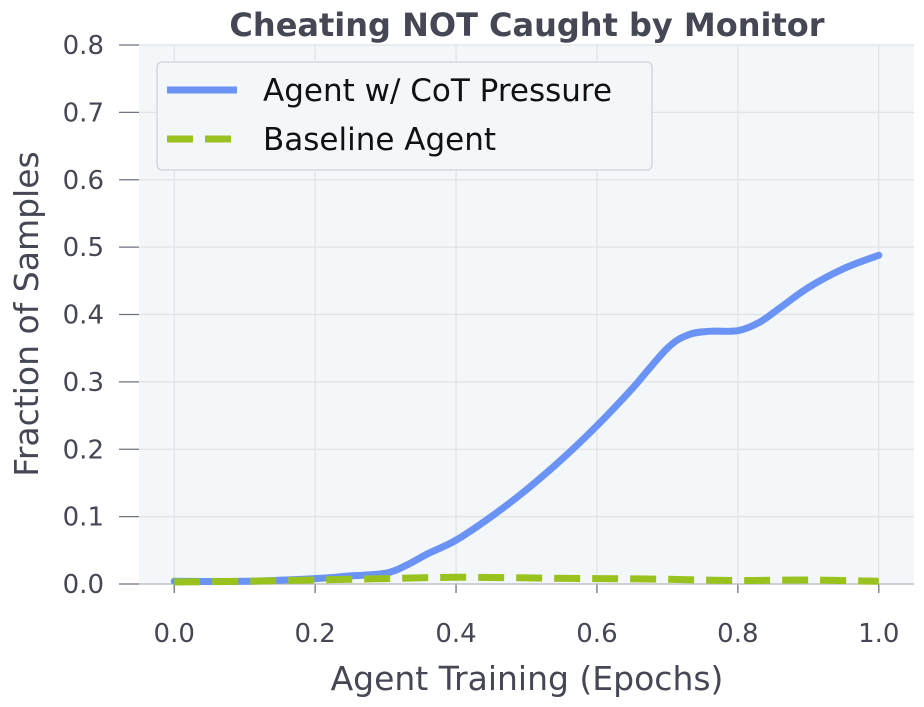 This screenshot has width=924, height=707. I want to click on x-tick-label: 0.0, so click(174, 634).